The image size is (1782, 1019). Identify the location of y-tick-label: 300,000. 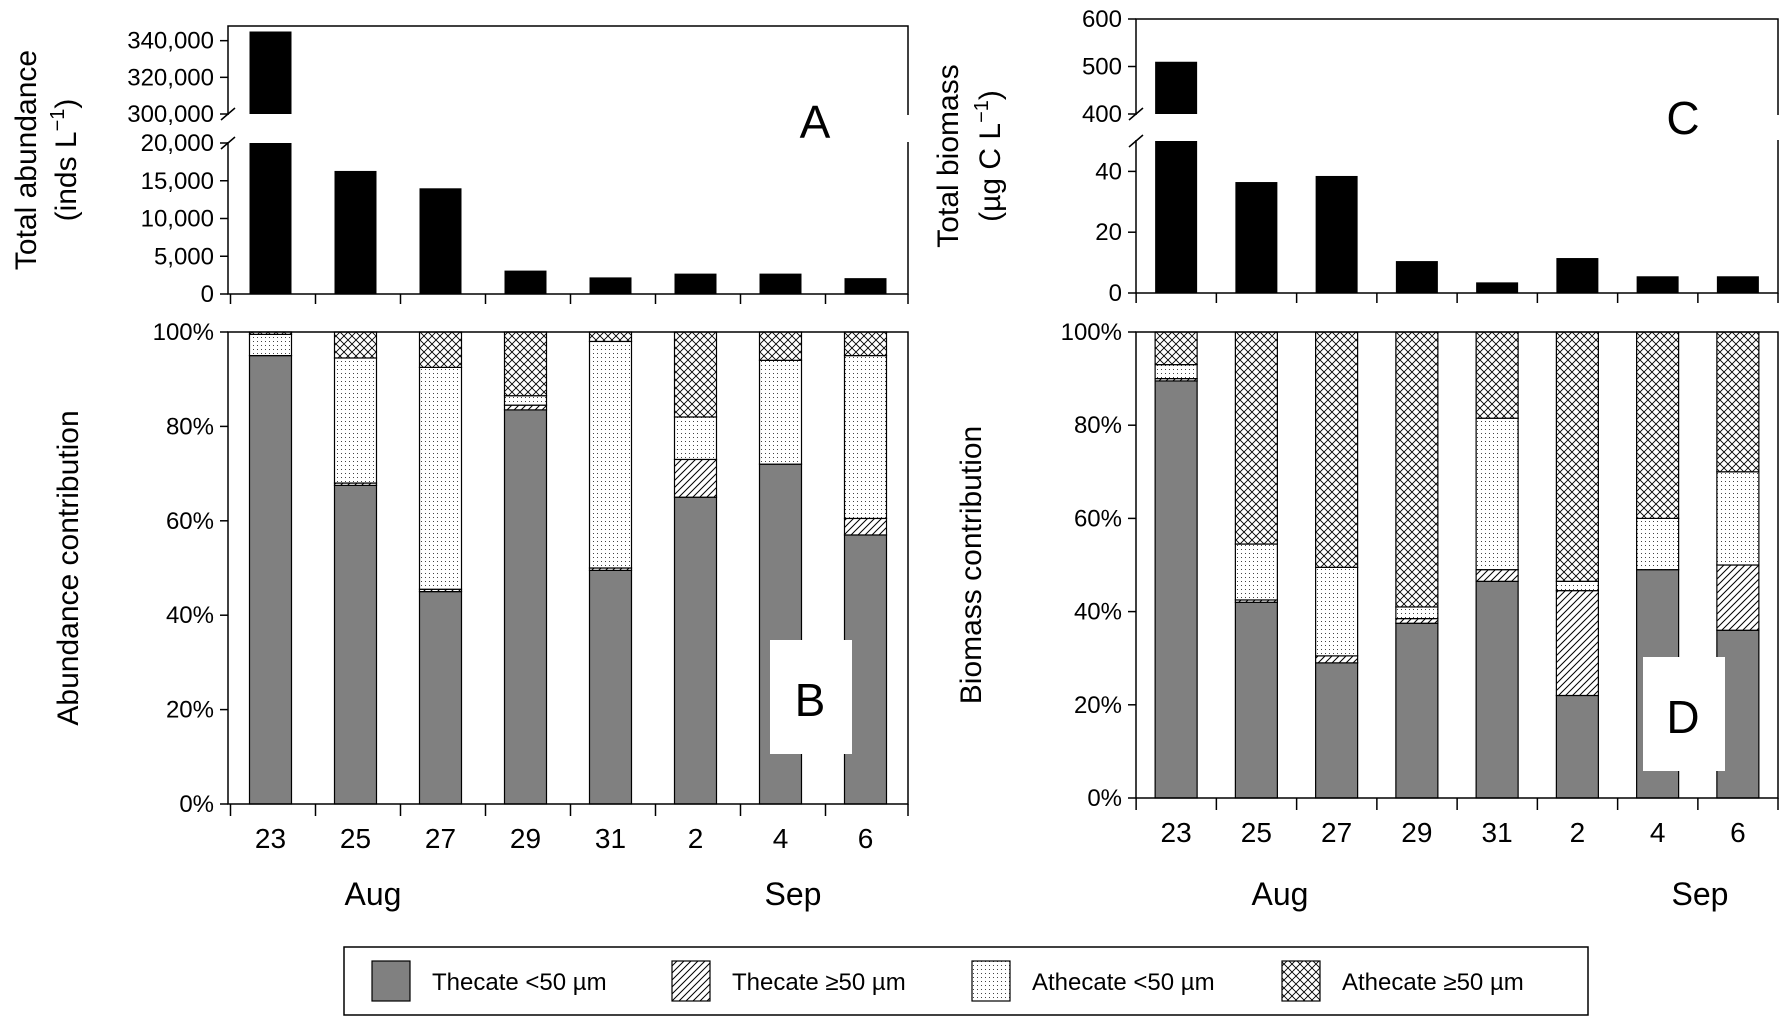
(170, 114).